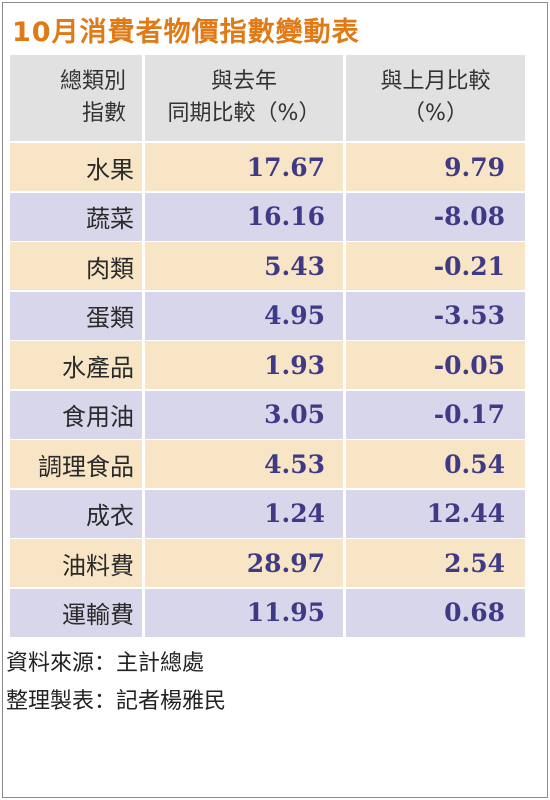 The width and height of the screenshot is (550, 800). I want to click on row-yoy-cell: 1.93, so click(244, 365).